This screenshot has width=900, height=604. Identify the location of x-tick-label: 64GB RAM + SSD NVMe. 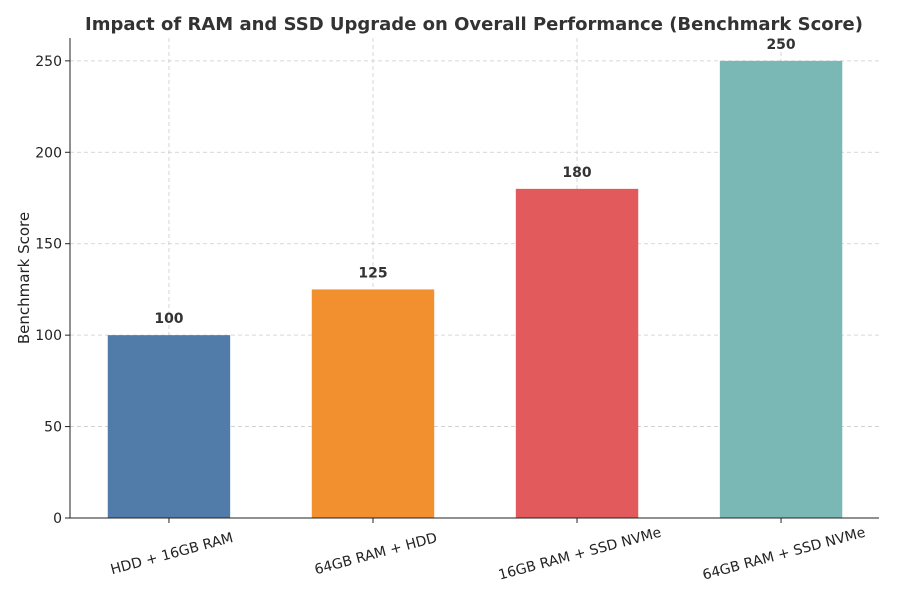
(784, 554).